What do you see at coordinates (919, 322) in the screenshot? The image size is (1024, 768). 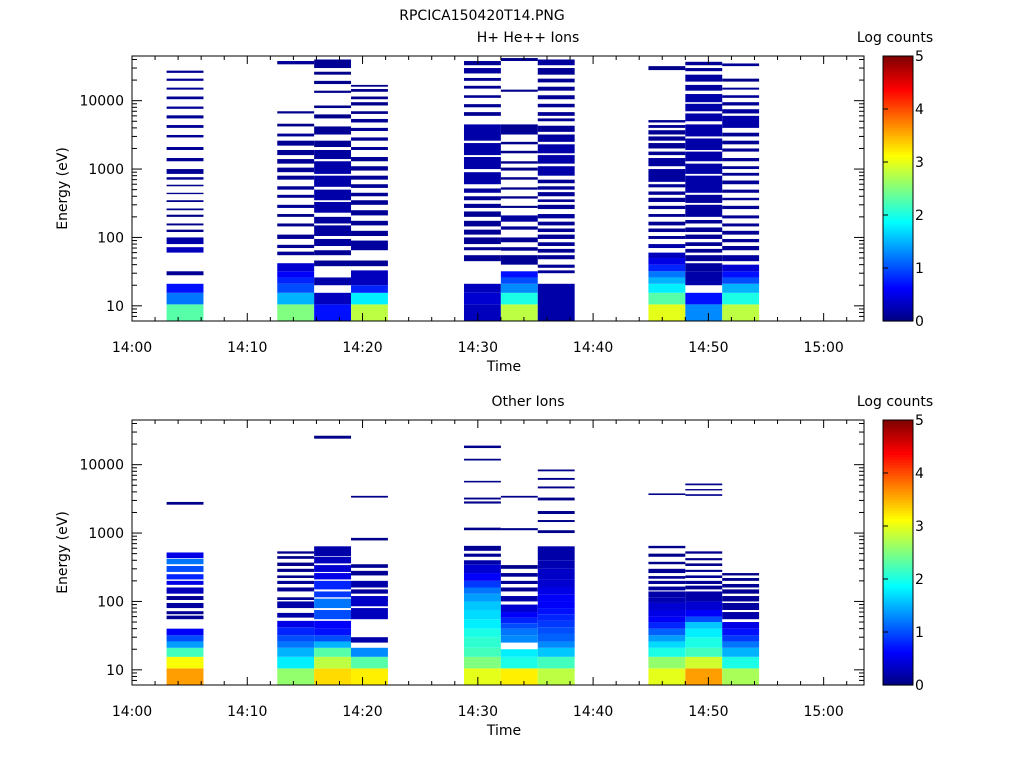 I see `colorbar-tick-label: 0` at bounding box center [919, 322].